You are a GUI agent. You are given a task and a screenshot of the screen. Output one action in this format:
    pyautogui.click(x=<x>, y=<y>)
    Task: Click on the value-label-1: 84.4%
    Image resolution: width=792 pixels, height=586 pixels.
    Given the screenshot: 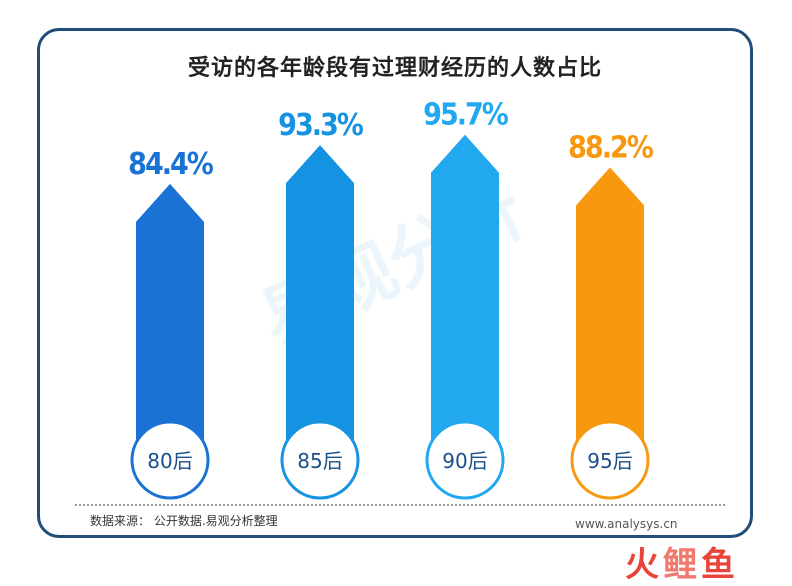 What is the action you would take?
    pyautogui.click(x=171, y=164)
    